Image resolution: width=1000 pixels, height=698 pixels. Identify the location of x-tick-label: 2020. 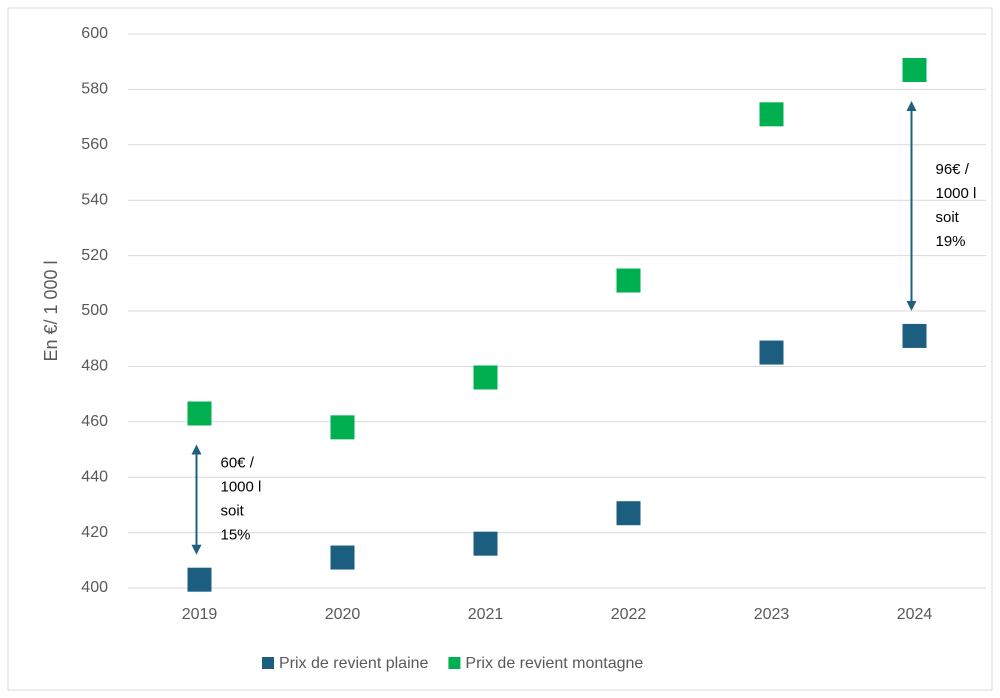
(343, 614).